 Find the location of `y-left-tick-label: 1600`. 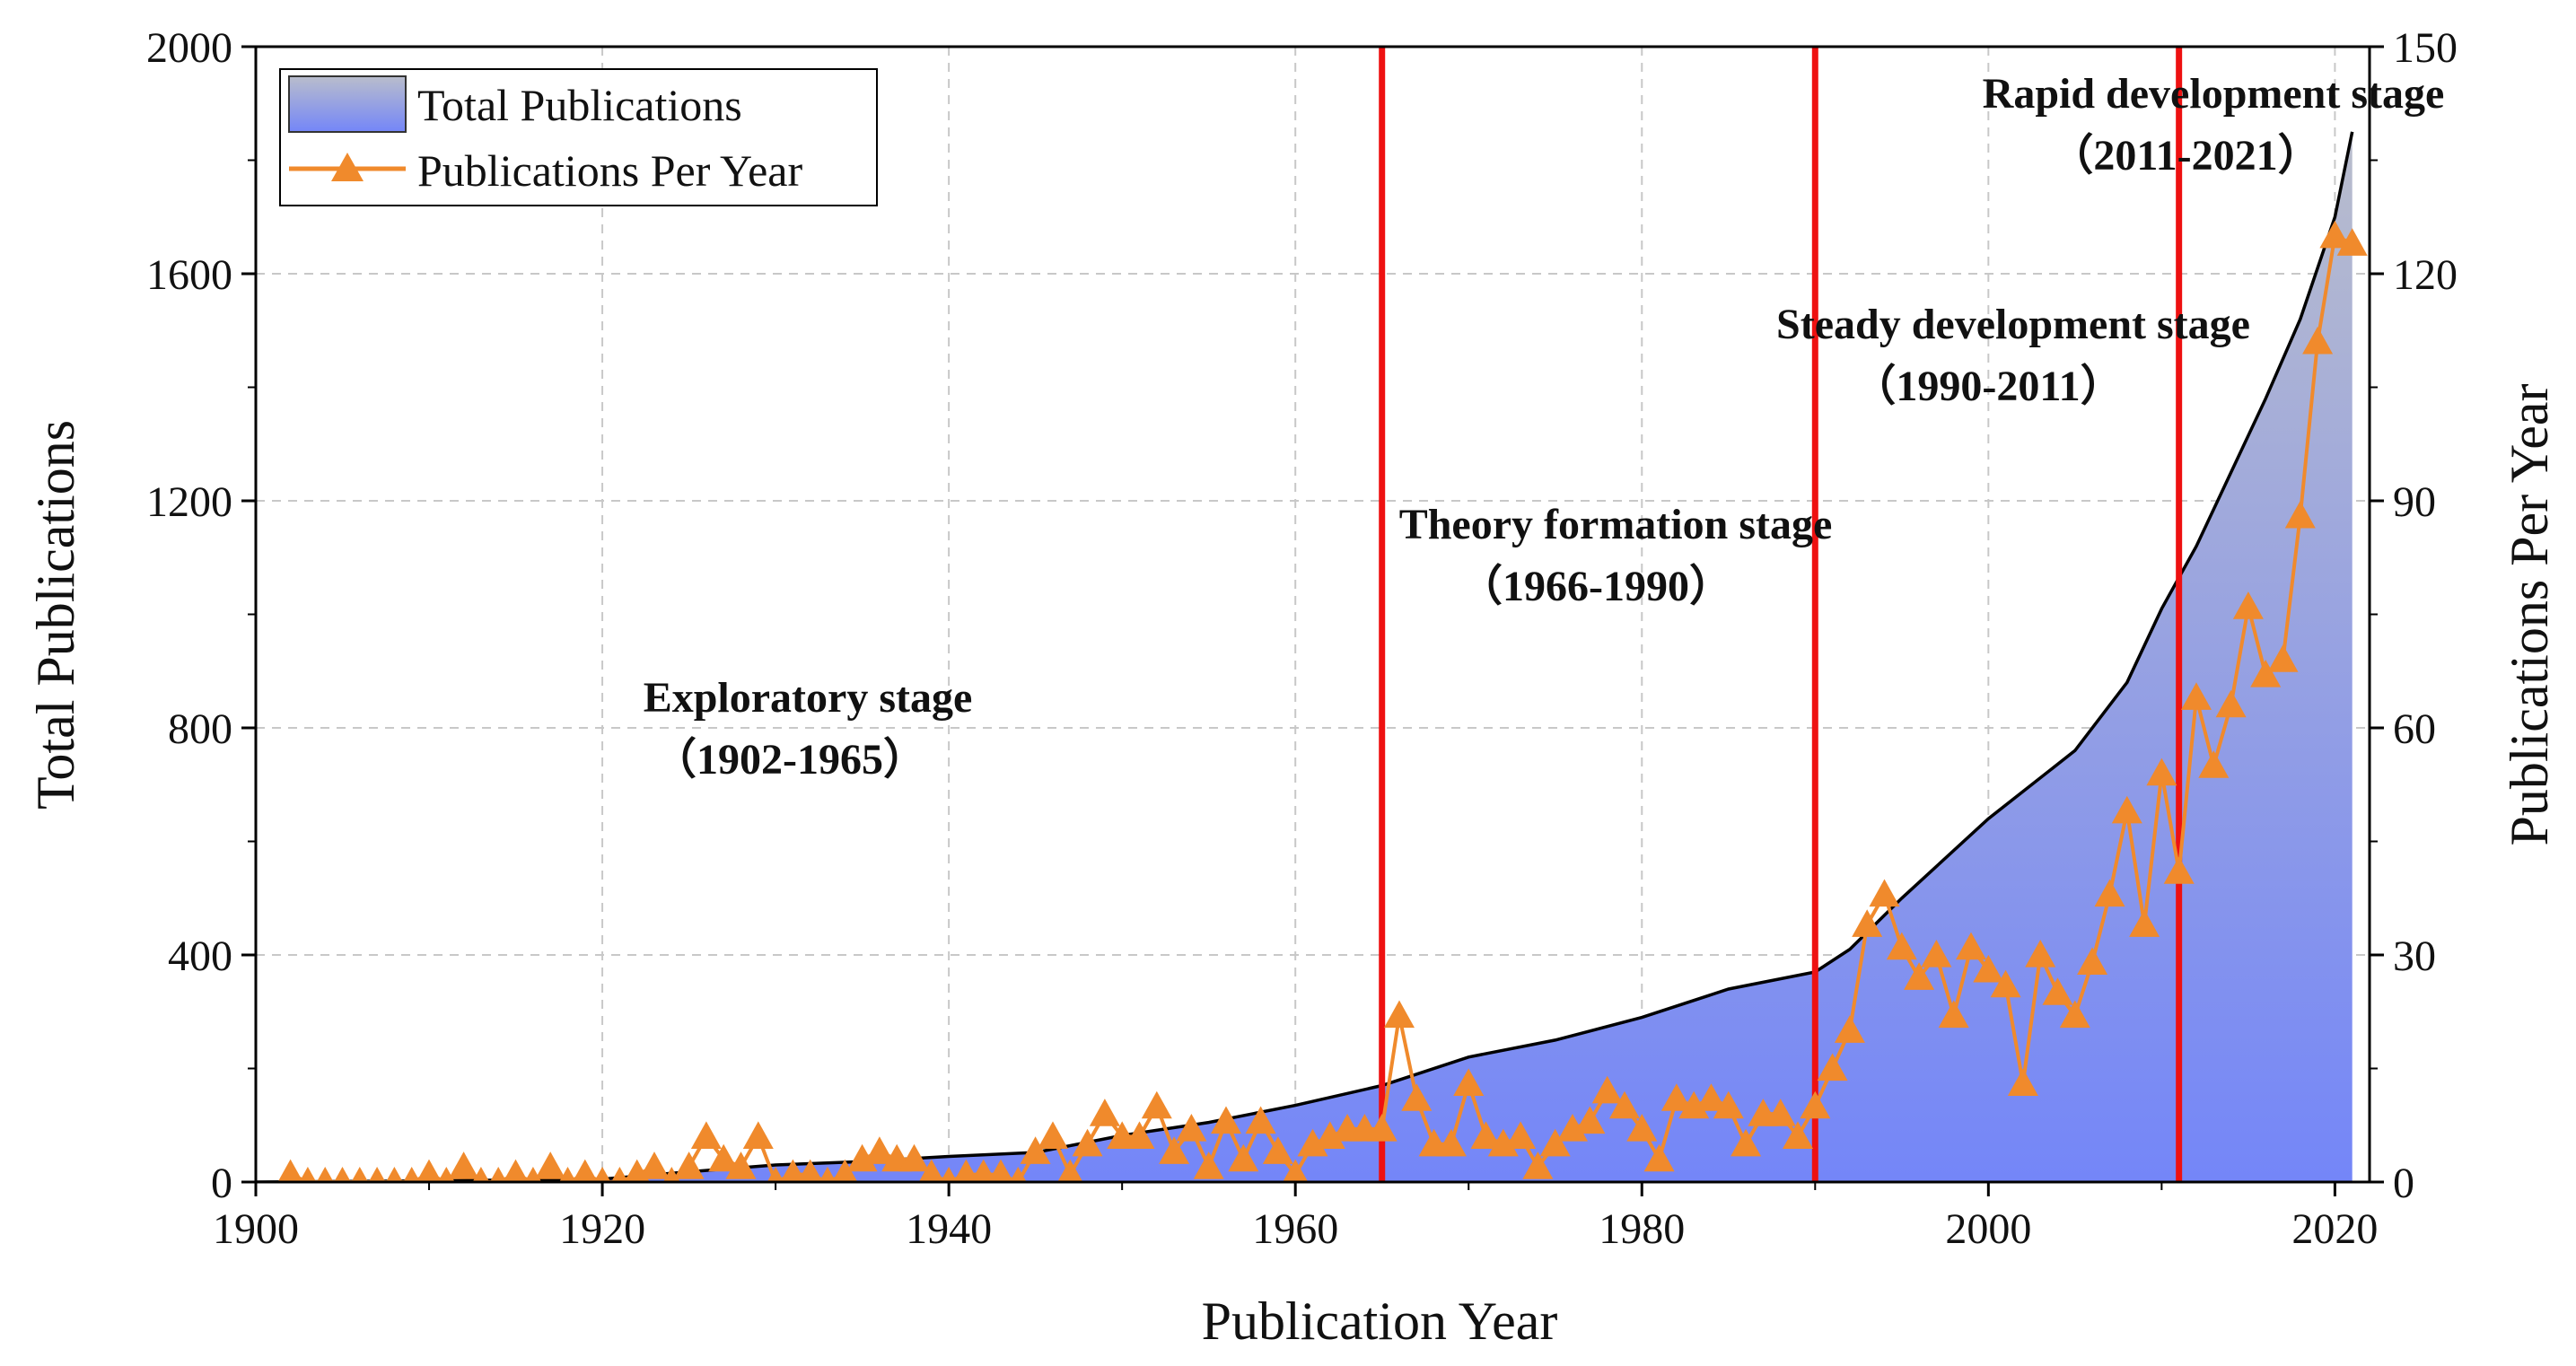

y-left-tick-label: 1600 is located at coordinates (189, 275).